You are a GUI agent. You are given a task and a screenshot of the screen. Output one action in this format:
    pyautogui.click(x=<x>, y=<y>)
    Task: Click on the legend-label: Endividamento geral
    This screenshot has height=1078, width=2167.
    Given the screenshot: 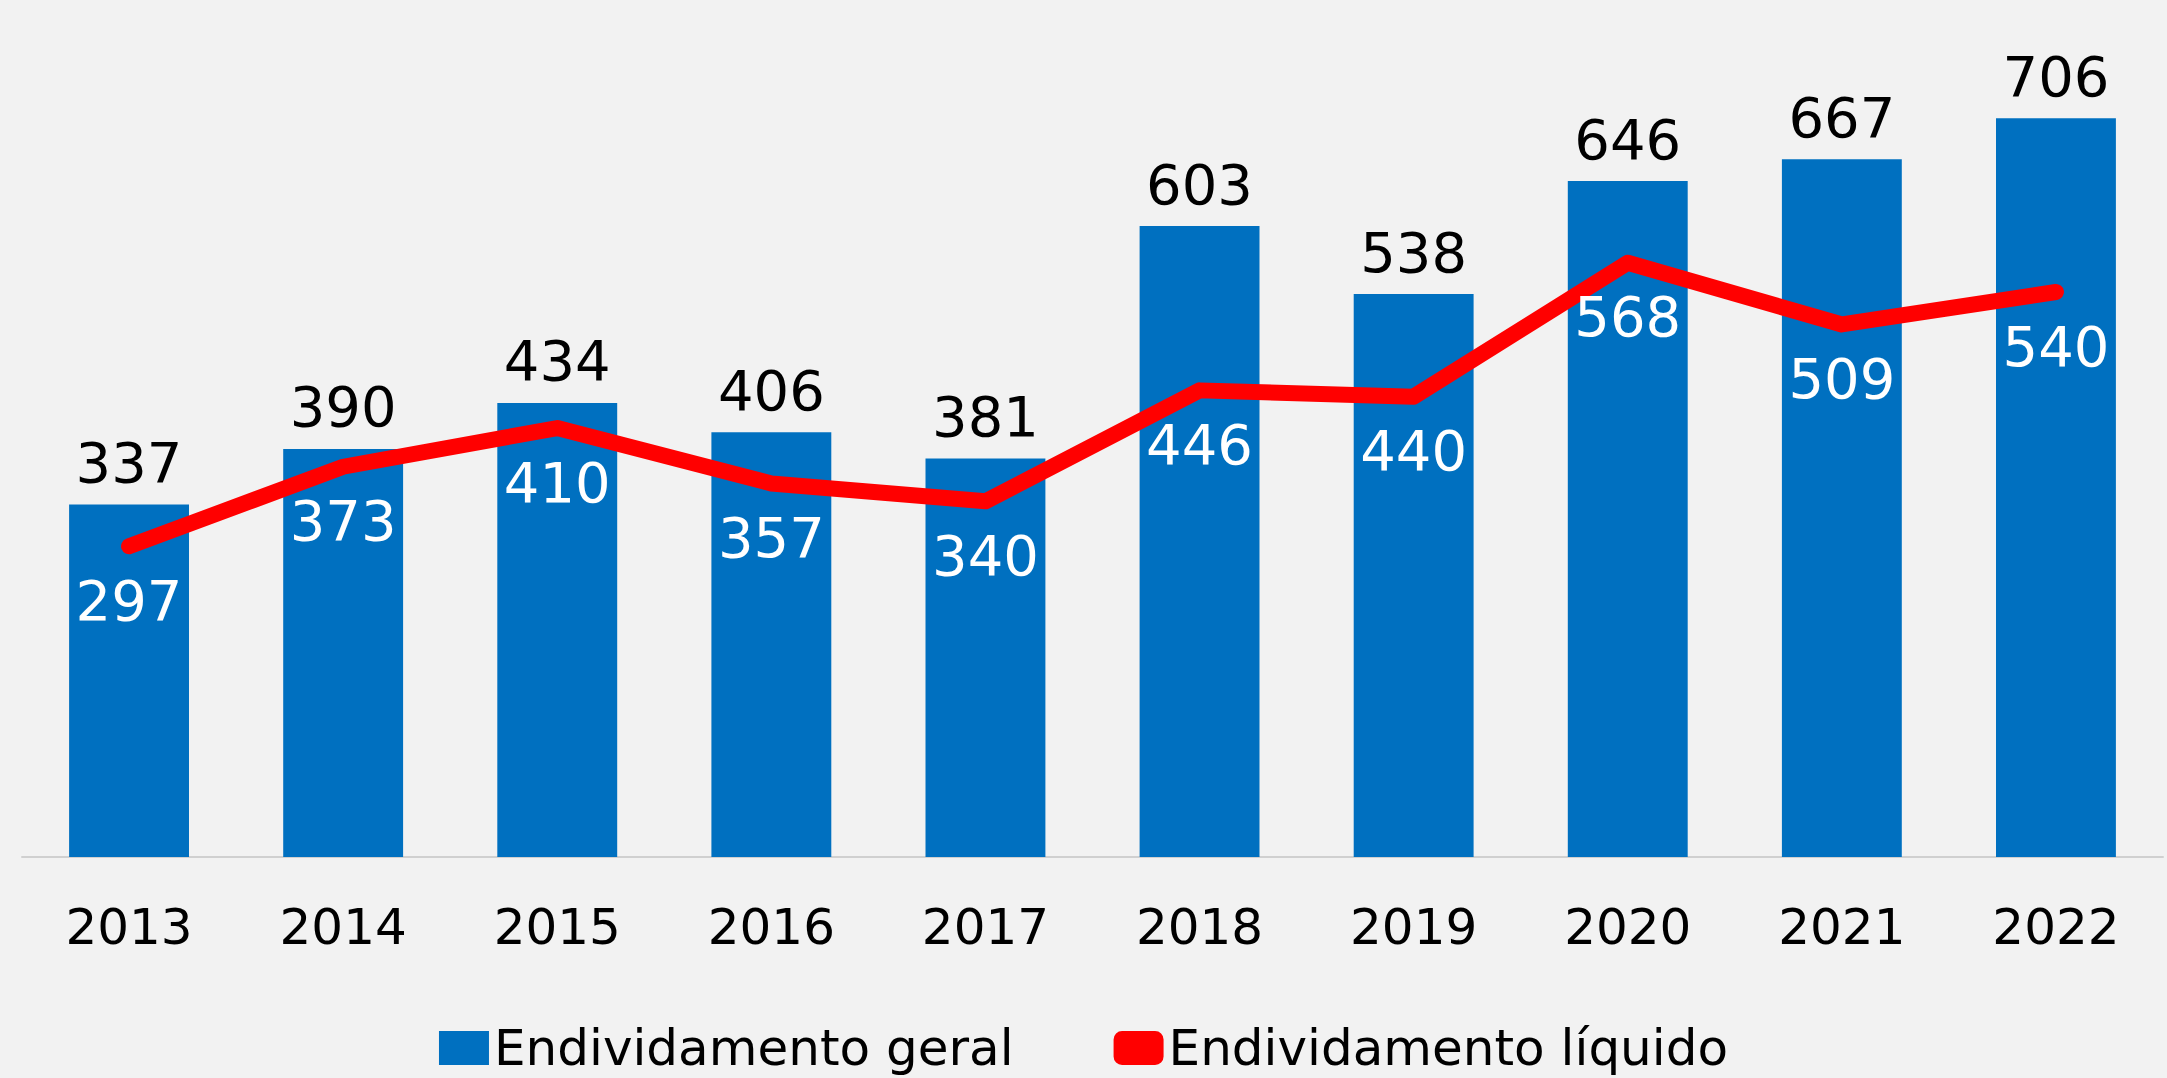 What is the action you would take?
    pyautogui.click(x=753, y=1048)
    